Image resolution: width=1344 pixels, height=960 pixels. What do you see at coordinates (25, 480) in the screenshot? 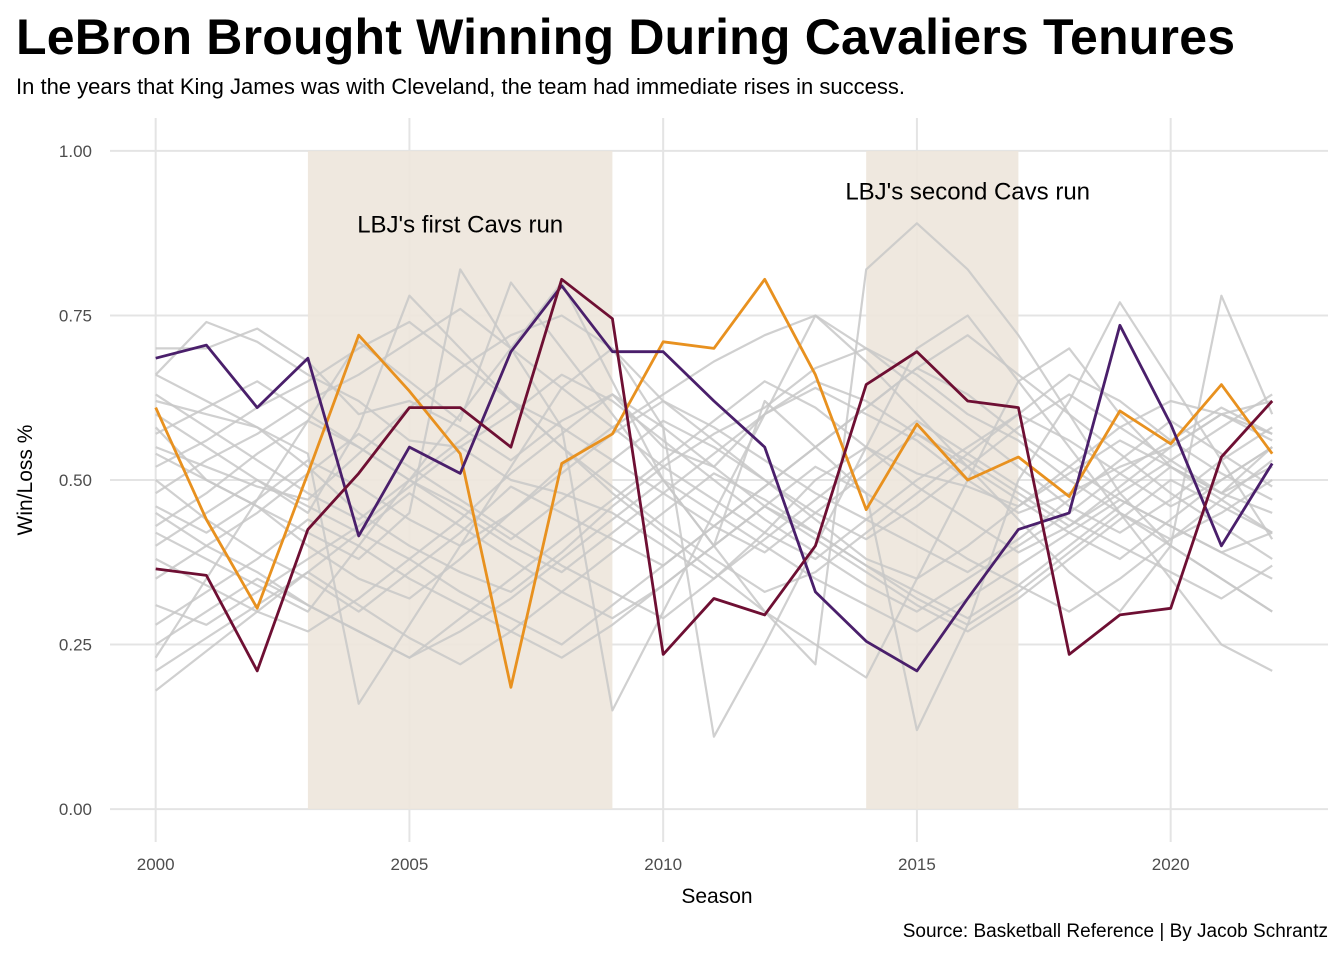
I see `y-axis-title: Win/Loss %` at bounding box center [25, 480].